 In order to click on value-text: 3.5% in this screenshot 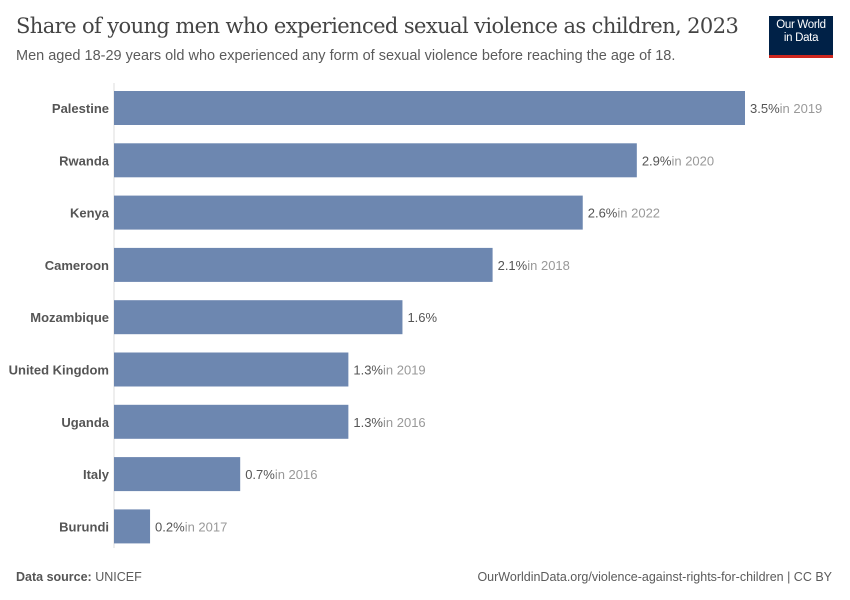, I will do `click(765, 108)`.